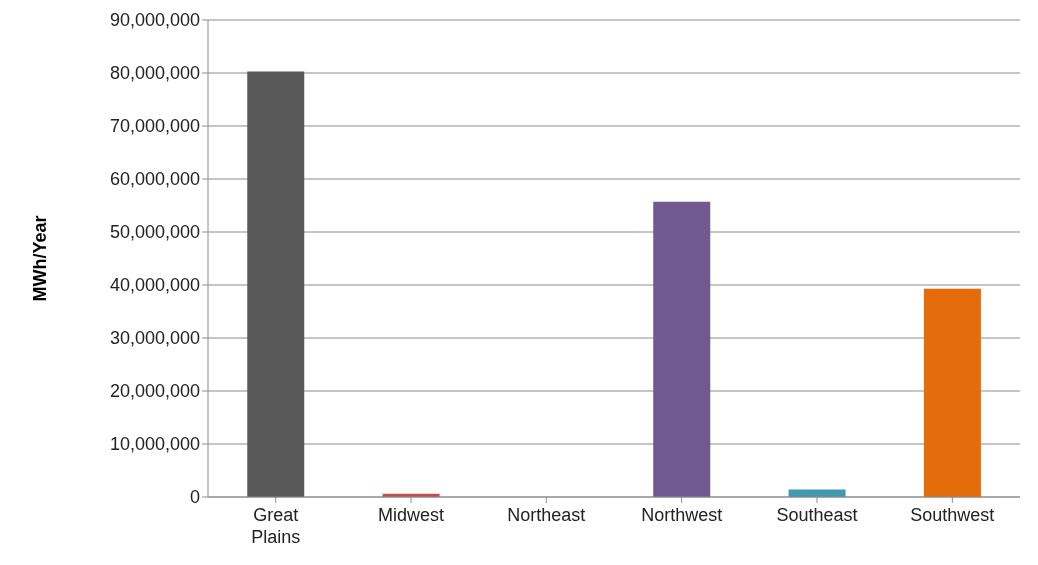 This screenshot has height=565, width=1038. I want to click on y-tick-label: 20,000,000, so click(154, 391).